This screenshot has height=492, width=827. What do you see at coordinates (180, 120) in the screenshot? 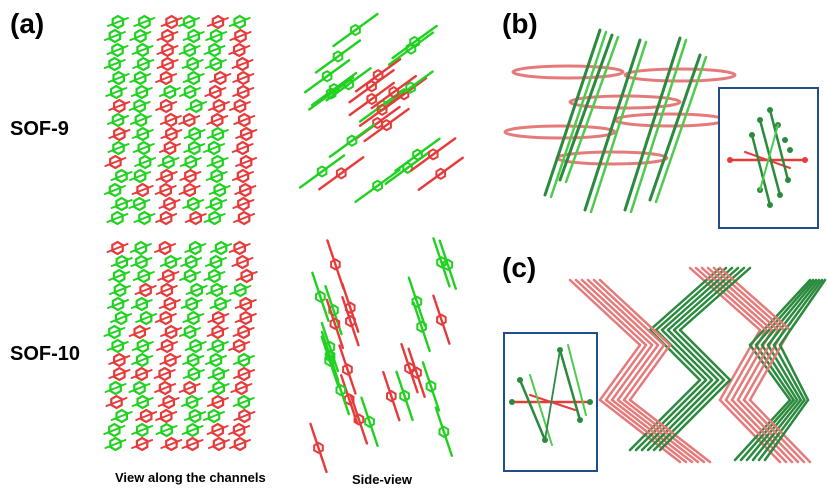
I see `sof9-channel-view` at bounding box center [180, 120].